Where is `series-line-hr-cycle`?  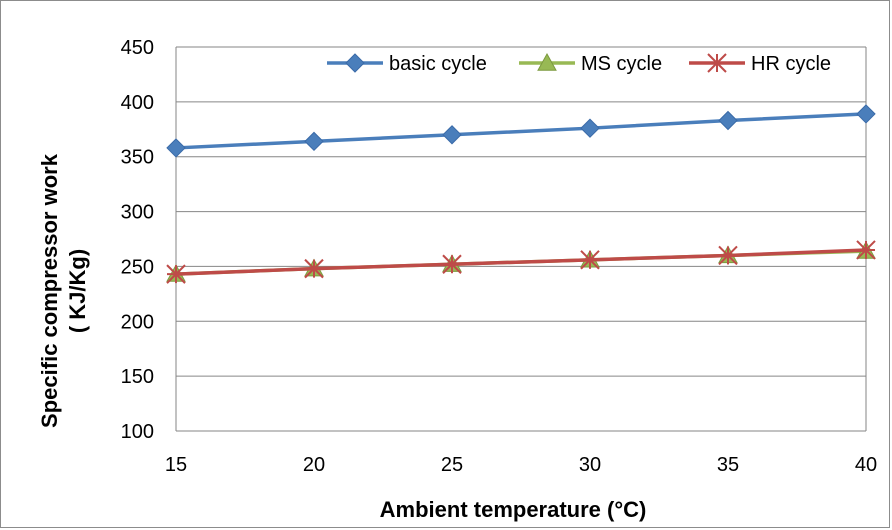 series-line-hr-cycle is located at coordinates (521, 262).